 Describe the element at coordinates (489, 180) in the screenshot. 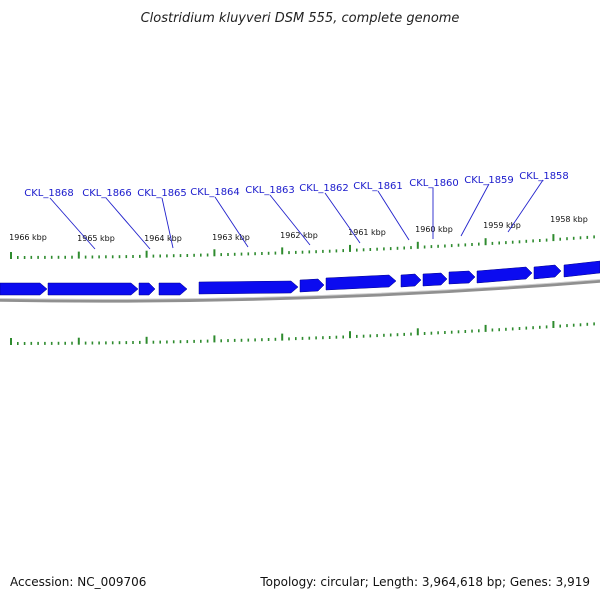

I see `gene-label-ckl-1859: CKL_1859` at that location.